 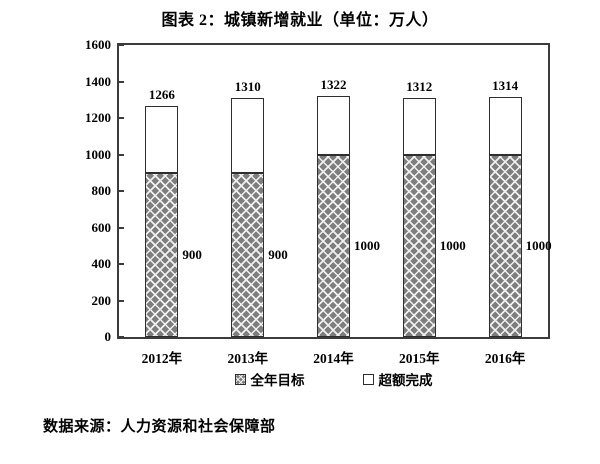 I want to click on y-axis-label: 800, so click(x=101, y=190).